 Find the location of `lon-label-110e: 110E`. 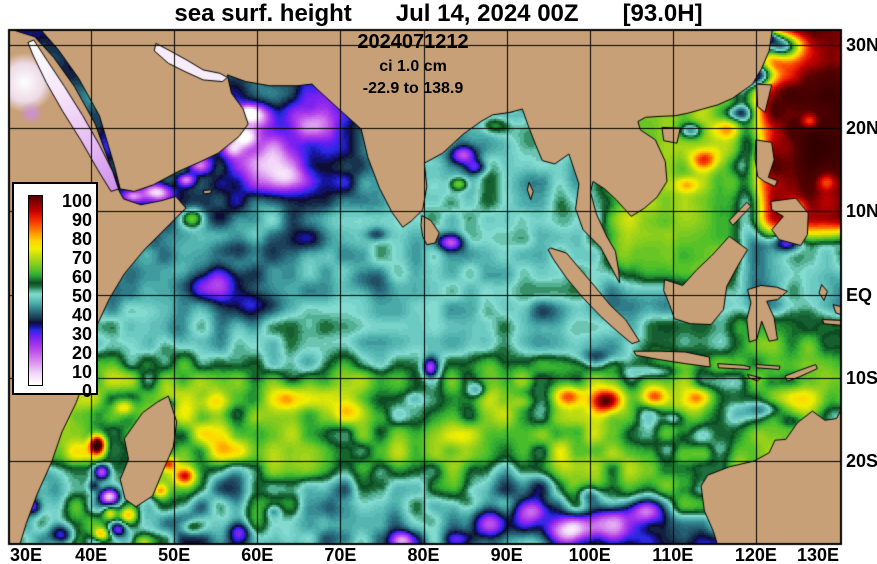

lon-label-110e: 110E is located at coordinates (673, 554).